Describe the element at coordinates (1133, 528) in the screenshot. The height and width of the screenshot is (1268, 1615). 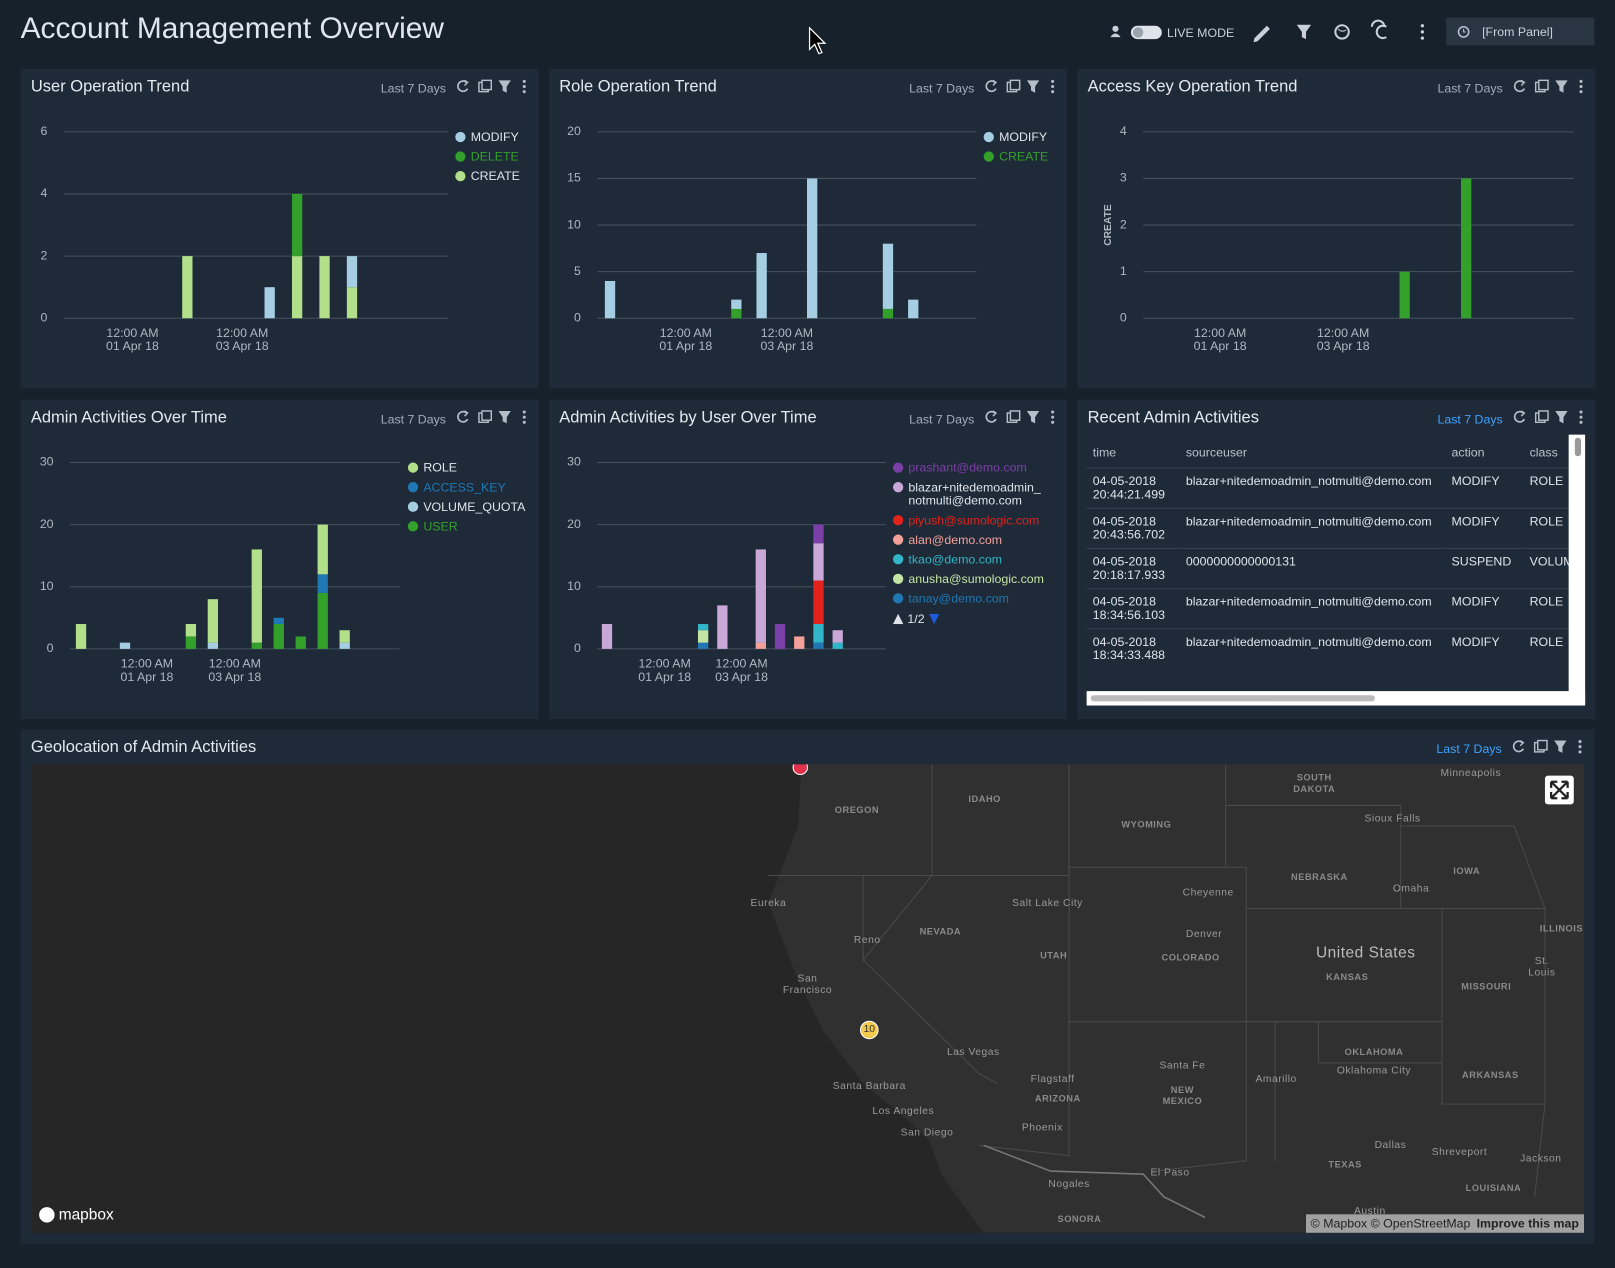
I see `table-cell: 04-05-2018 20:43:56.702` at that location.